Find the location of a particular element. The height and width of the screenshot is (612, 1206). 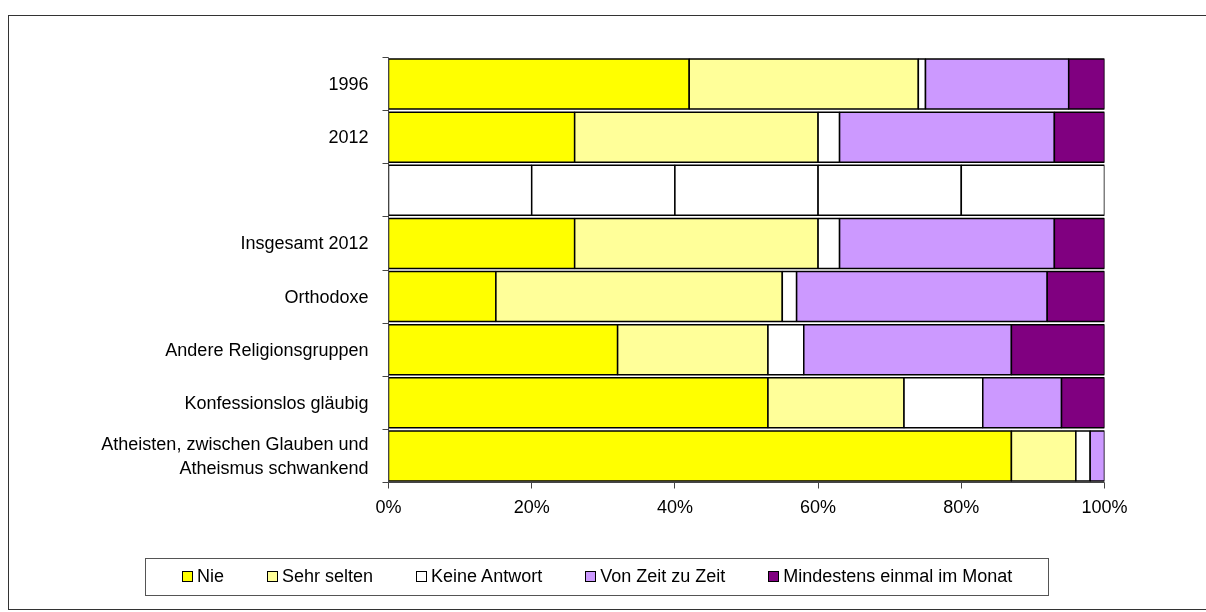

y-tick-label: 2012 is located at coordinates (348, 137).